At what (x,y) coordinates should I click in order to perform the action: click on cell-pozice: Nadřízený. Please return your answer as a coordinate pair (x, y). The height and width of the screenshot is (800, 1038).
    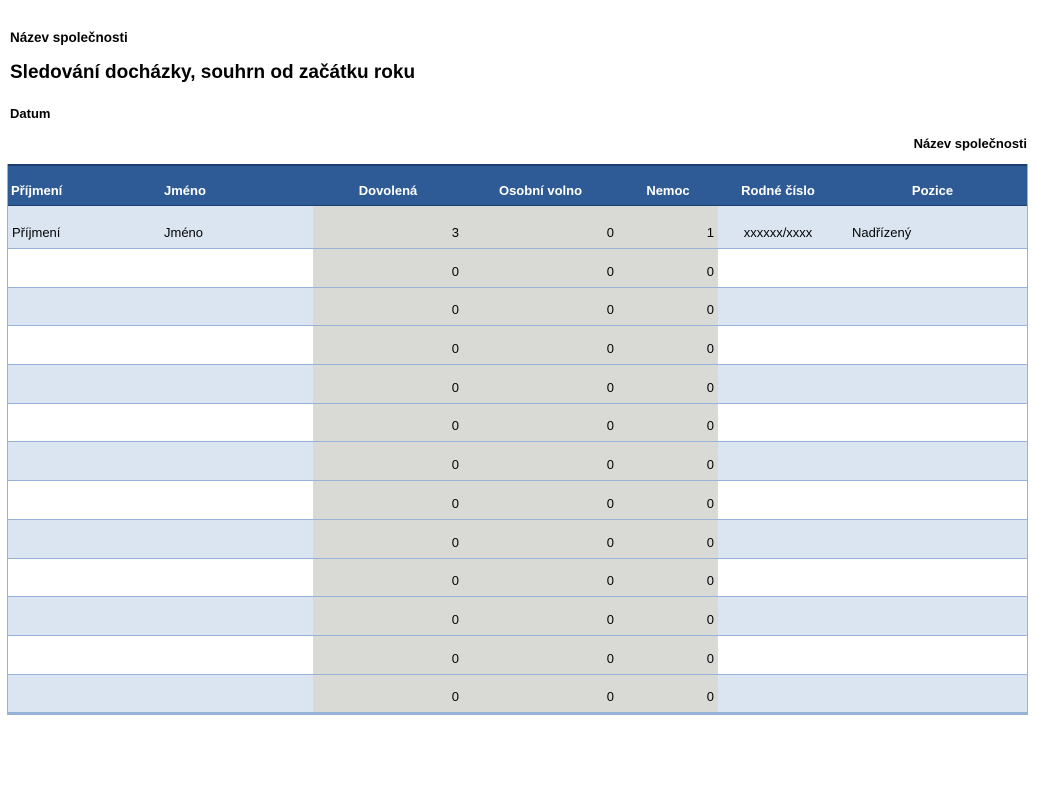
    Looking at the image, I should click on (882, 232).